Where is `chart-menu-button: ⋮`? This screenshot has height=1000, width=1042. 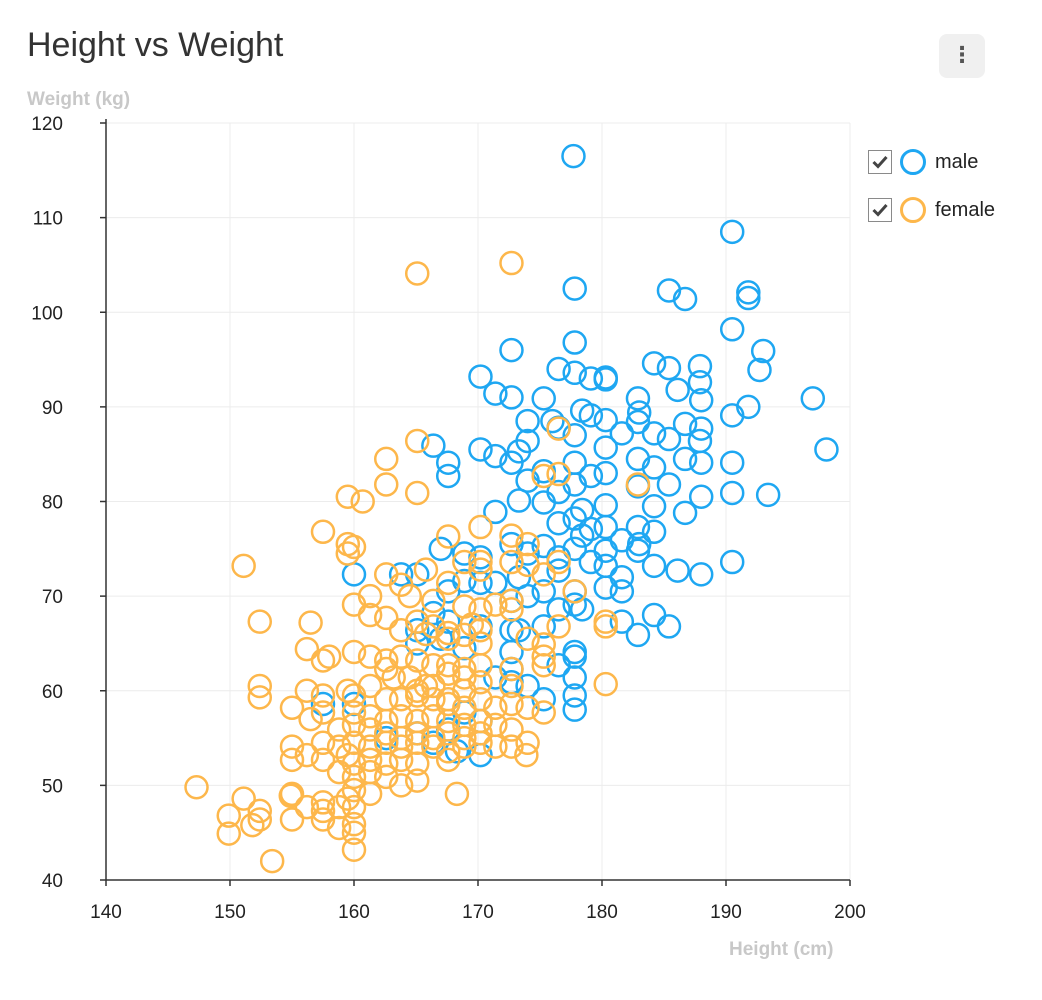 chart-menu-button: ⋮ is located at coordinates (962, 56).